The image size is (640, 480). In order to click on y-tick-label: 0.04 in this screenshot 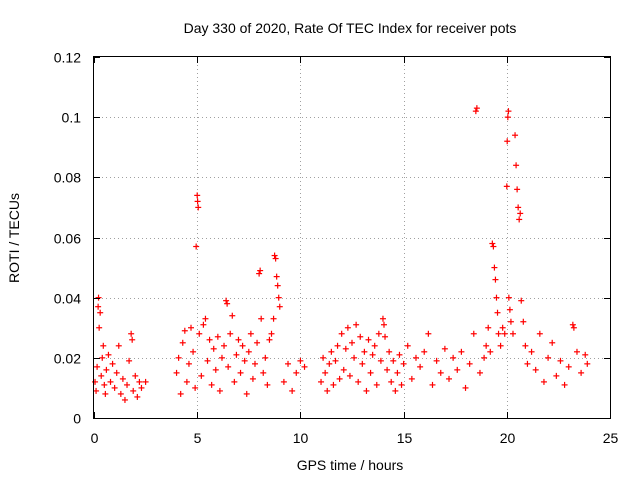, I will do `click(67, 299)`.